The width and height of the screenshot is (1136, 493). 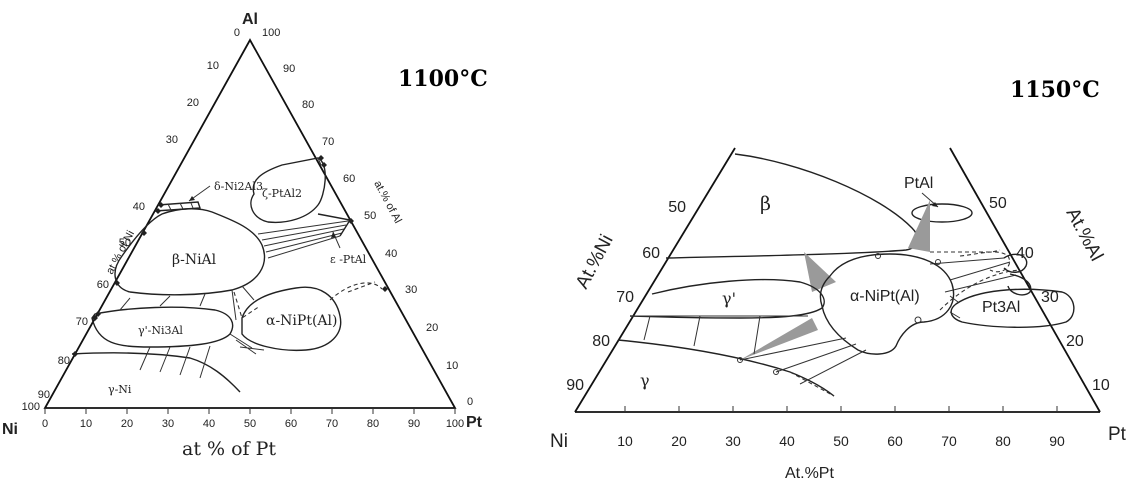 What do you see at coordinates (193, 103) in the screenshot?
I see `left-edge-tick-20: 20` at bounding box center [193, 103].